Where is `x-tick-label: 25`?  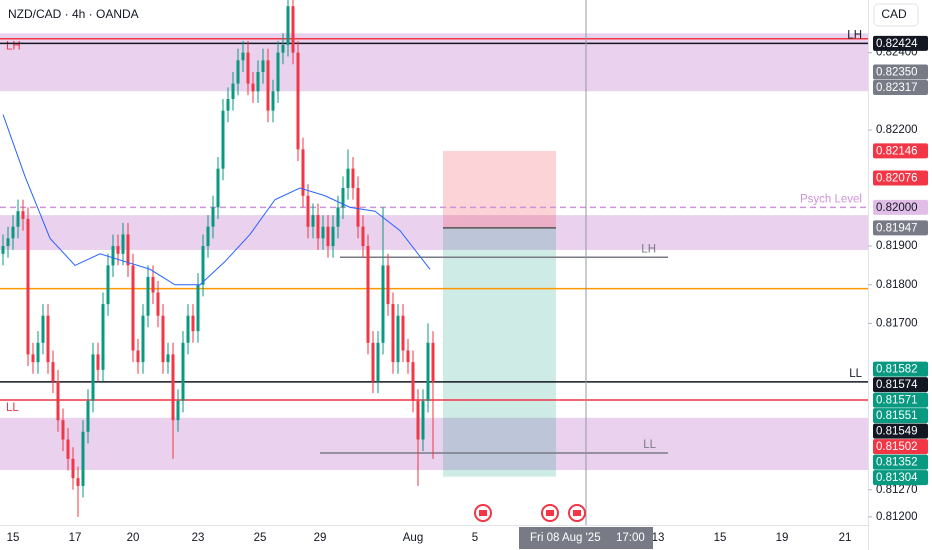 x-tick-label: 25 is located at coordinates (260, 538).